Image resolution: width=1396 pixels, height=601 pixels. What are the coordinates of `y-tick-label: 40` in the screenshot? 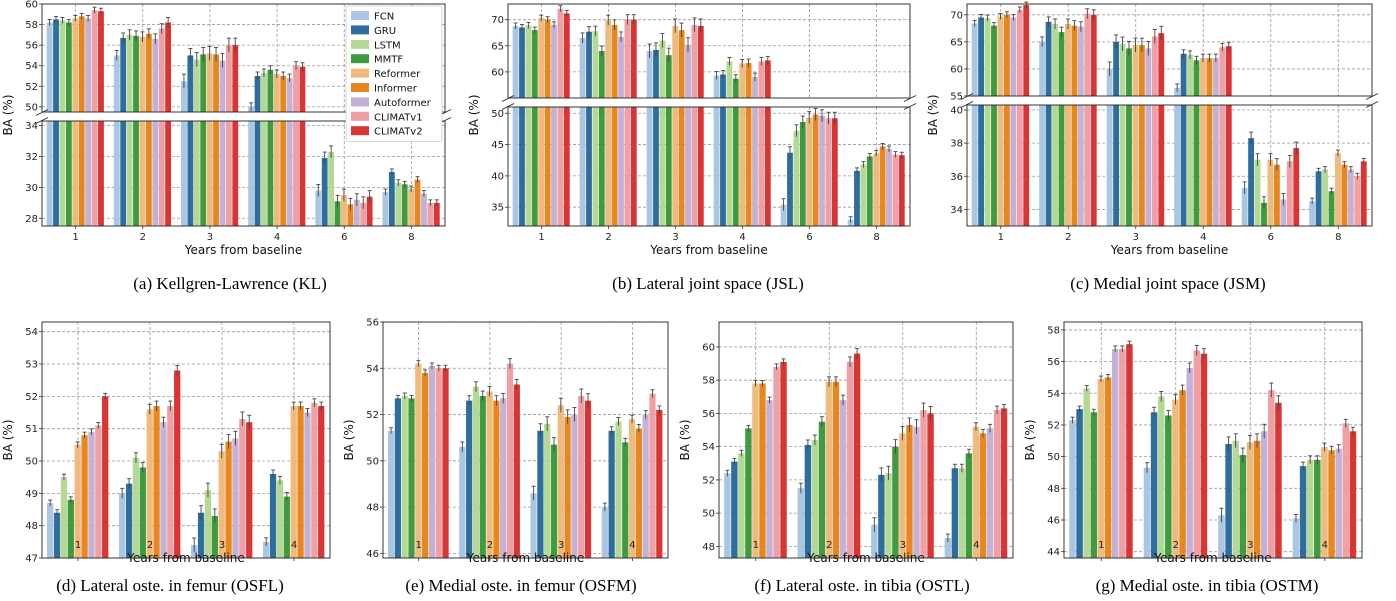 It's located at (956, 110).